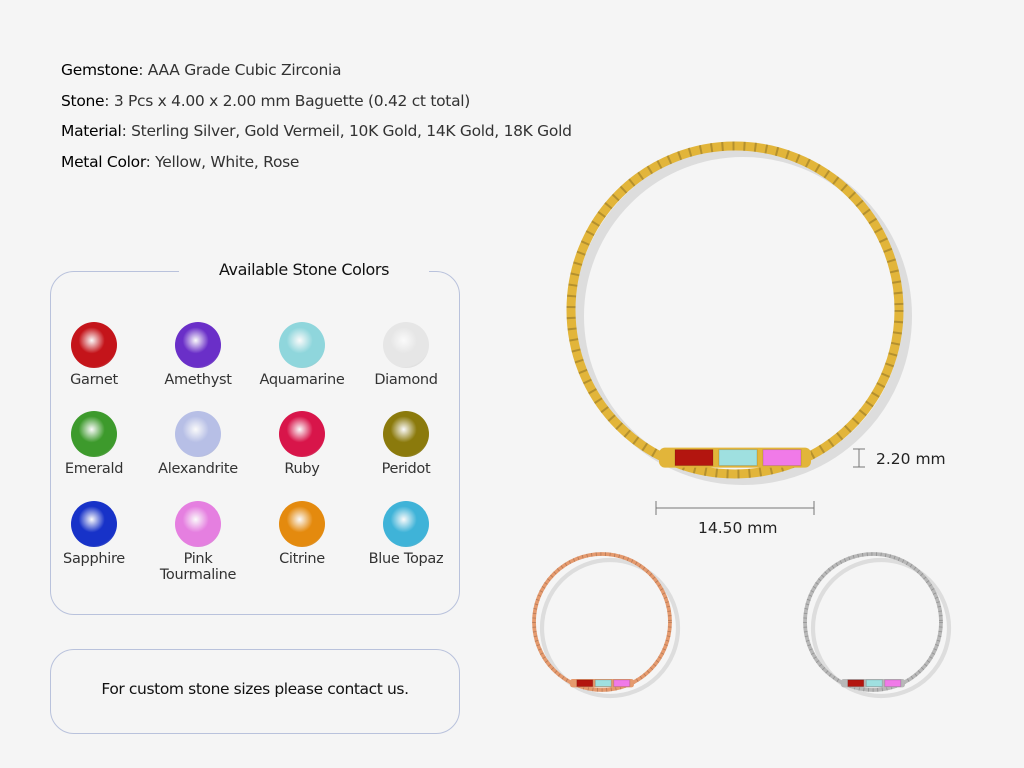 The width and height of the screenshot is (1024, 768). Describe the element at coordinates (94, 559) in the screenshot. I see `stone-color-label: Sapphire` at that location.